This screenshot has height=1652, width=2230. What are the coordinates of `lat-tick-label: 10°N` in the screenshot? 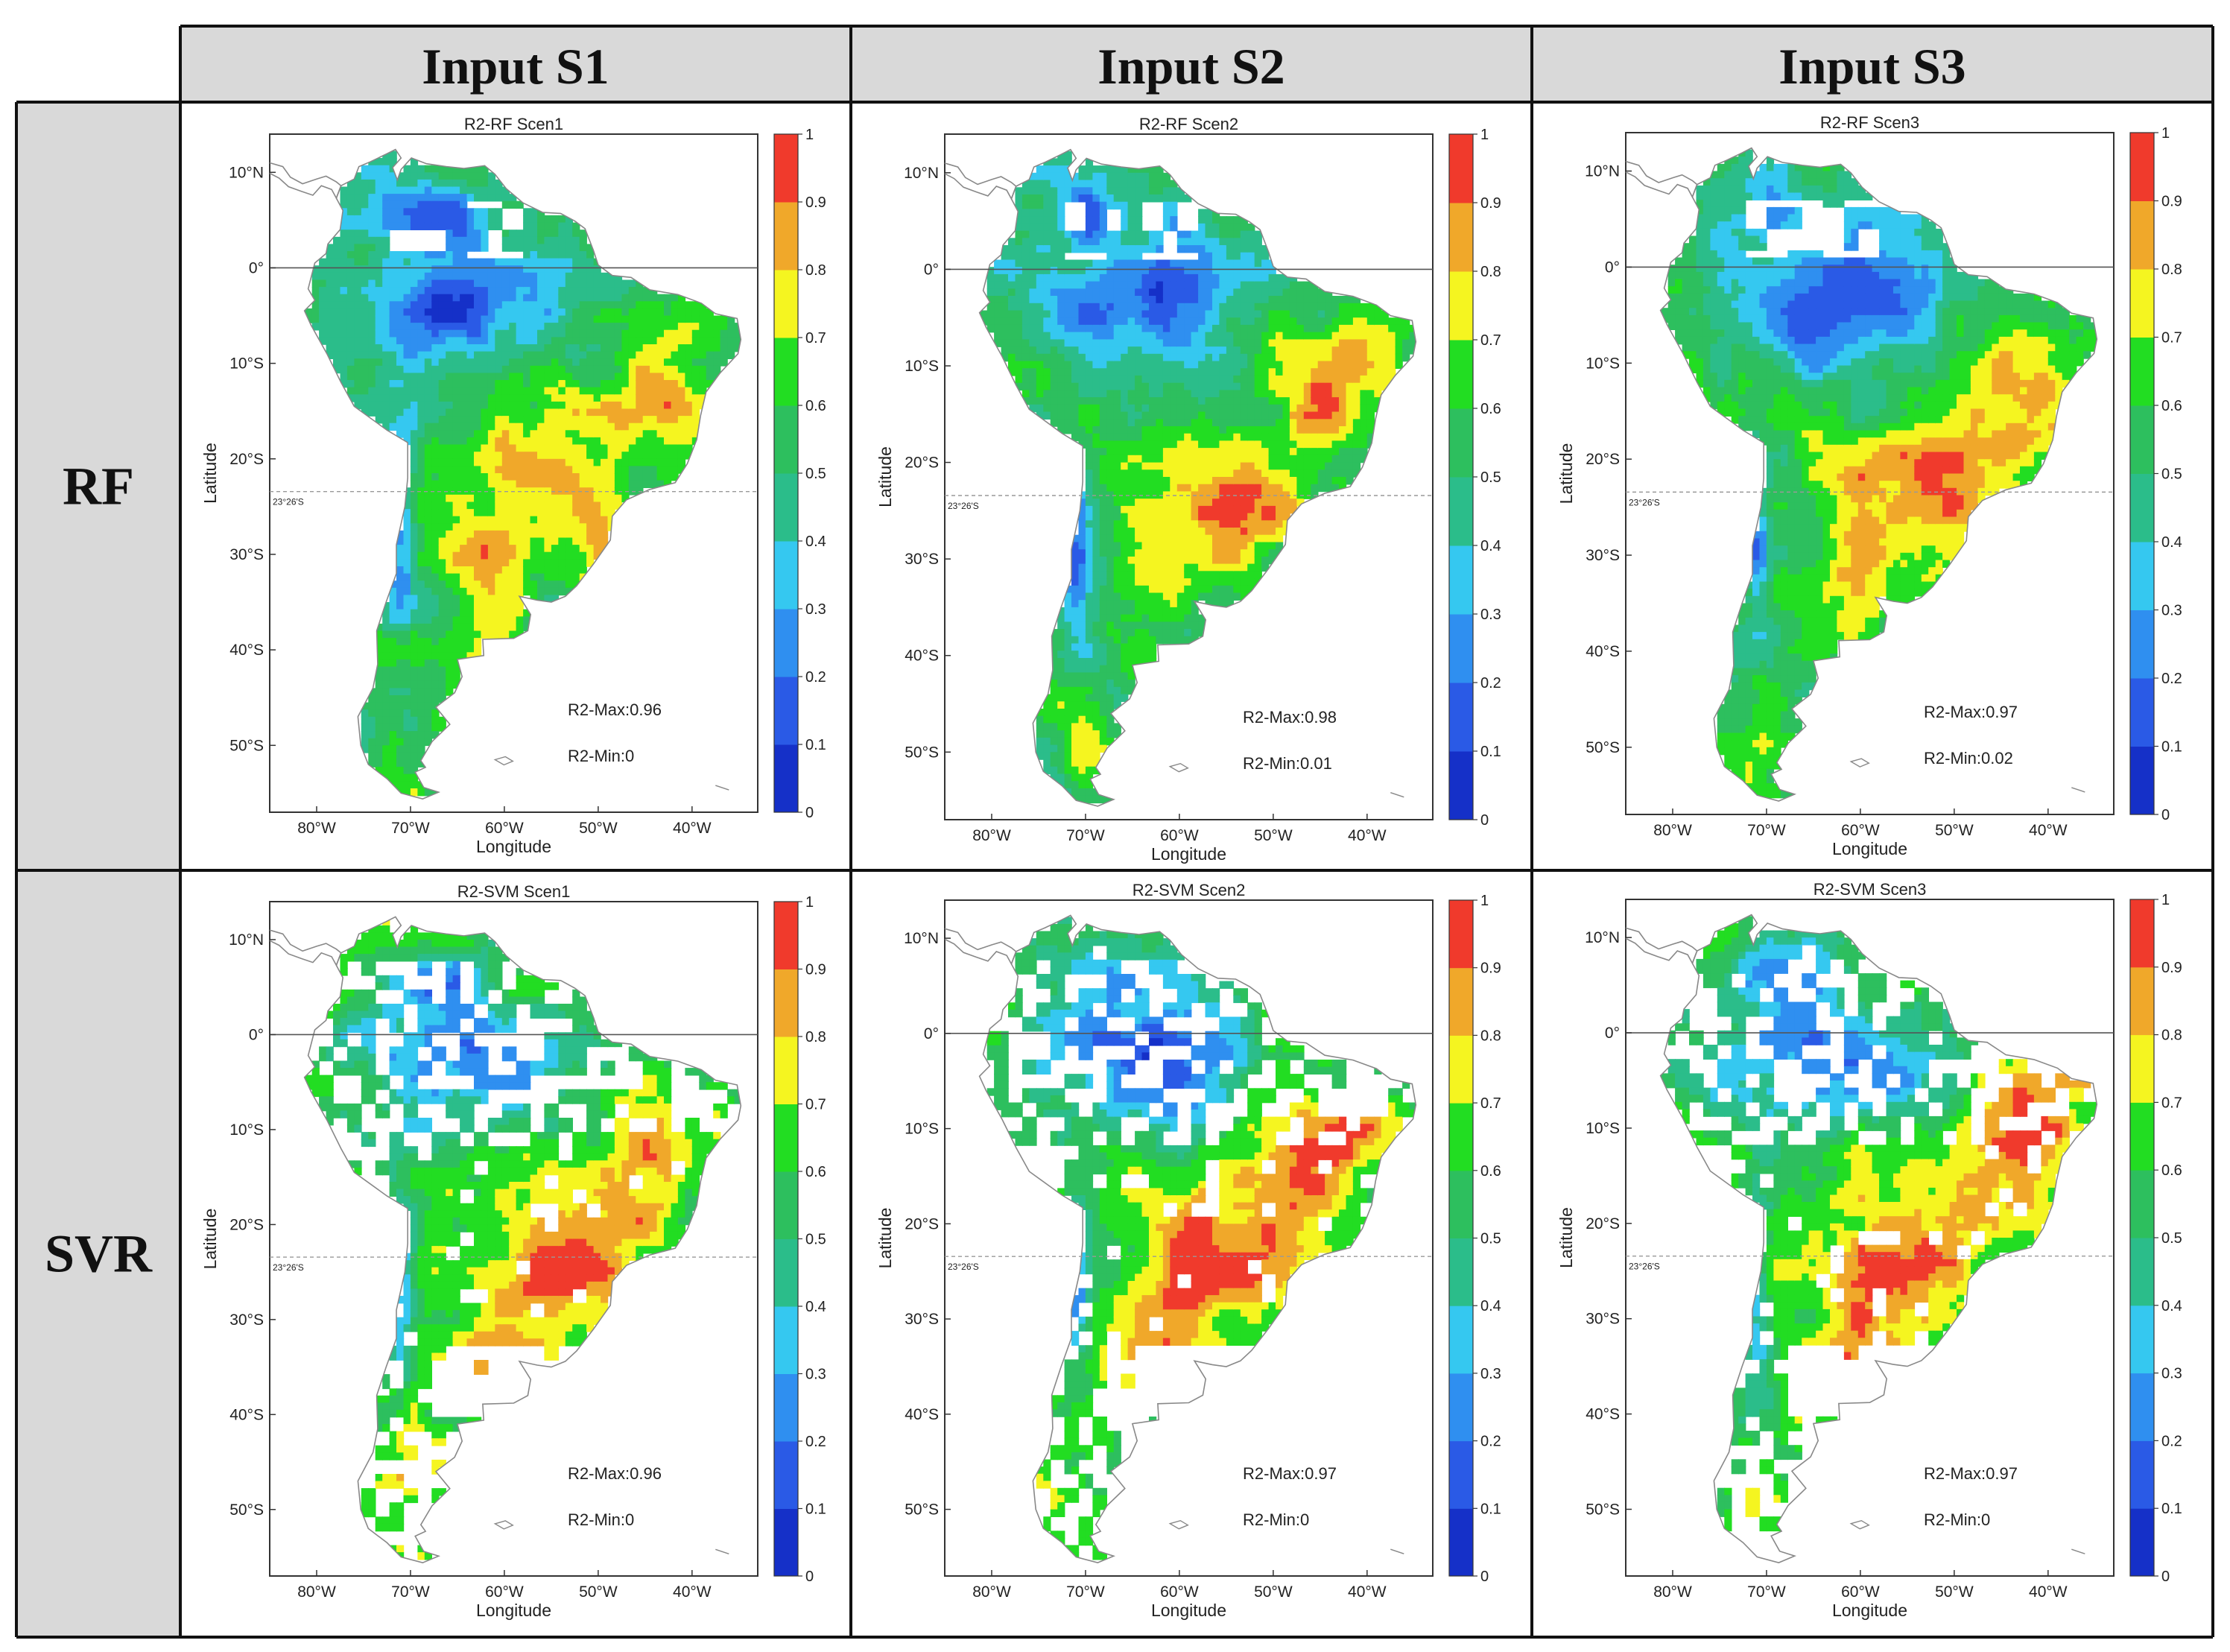 It's located at (246, 172).